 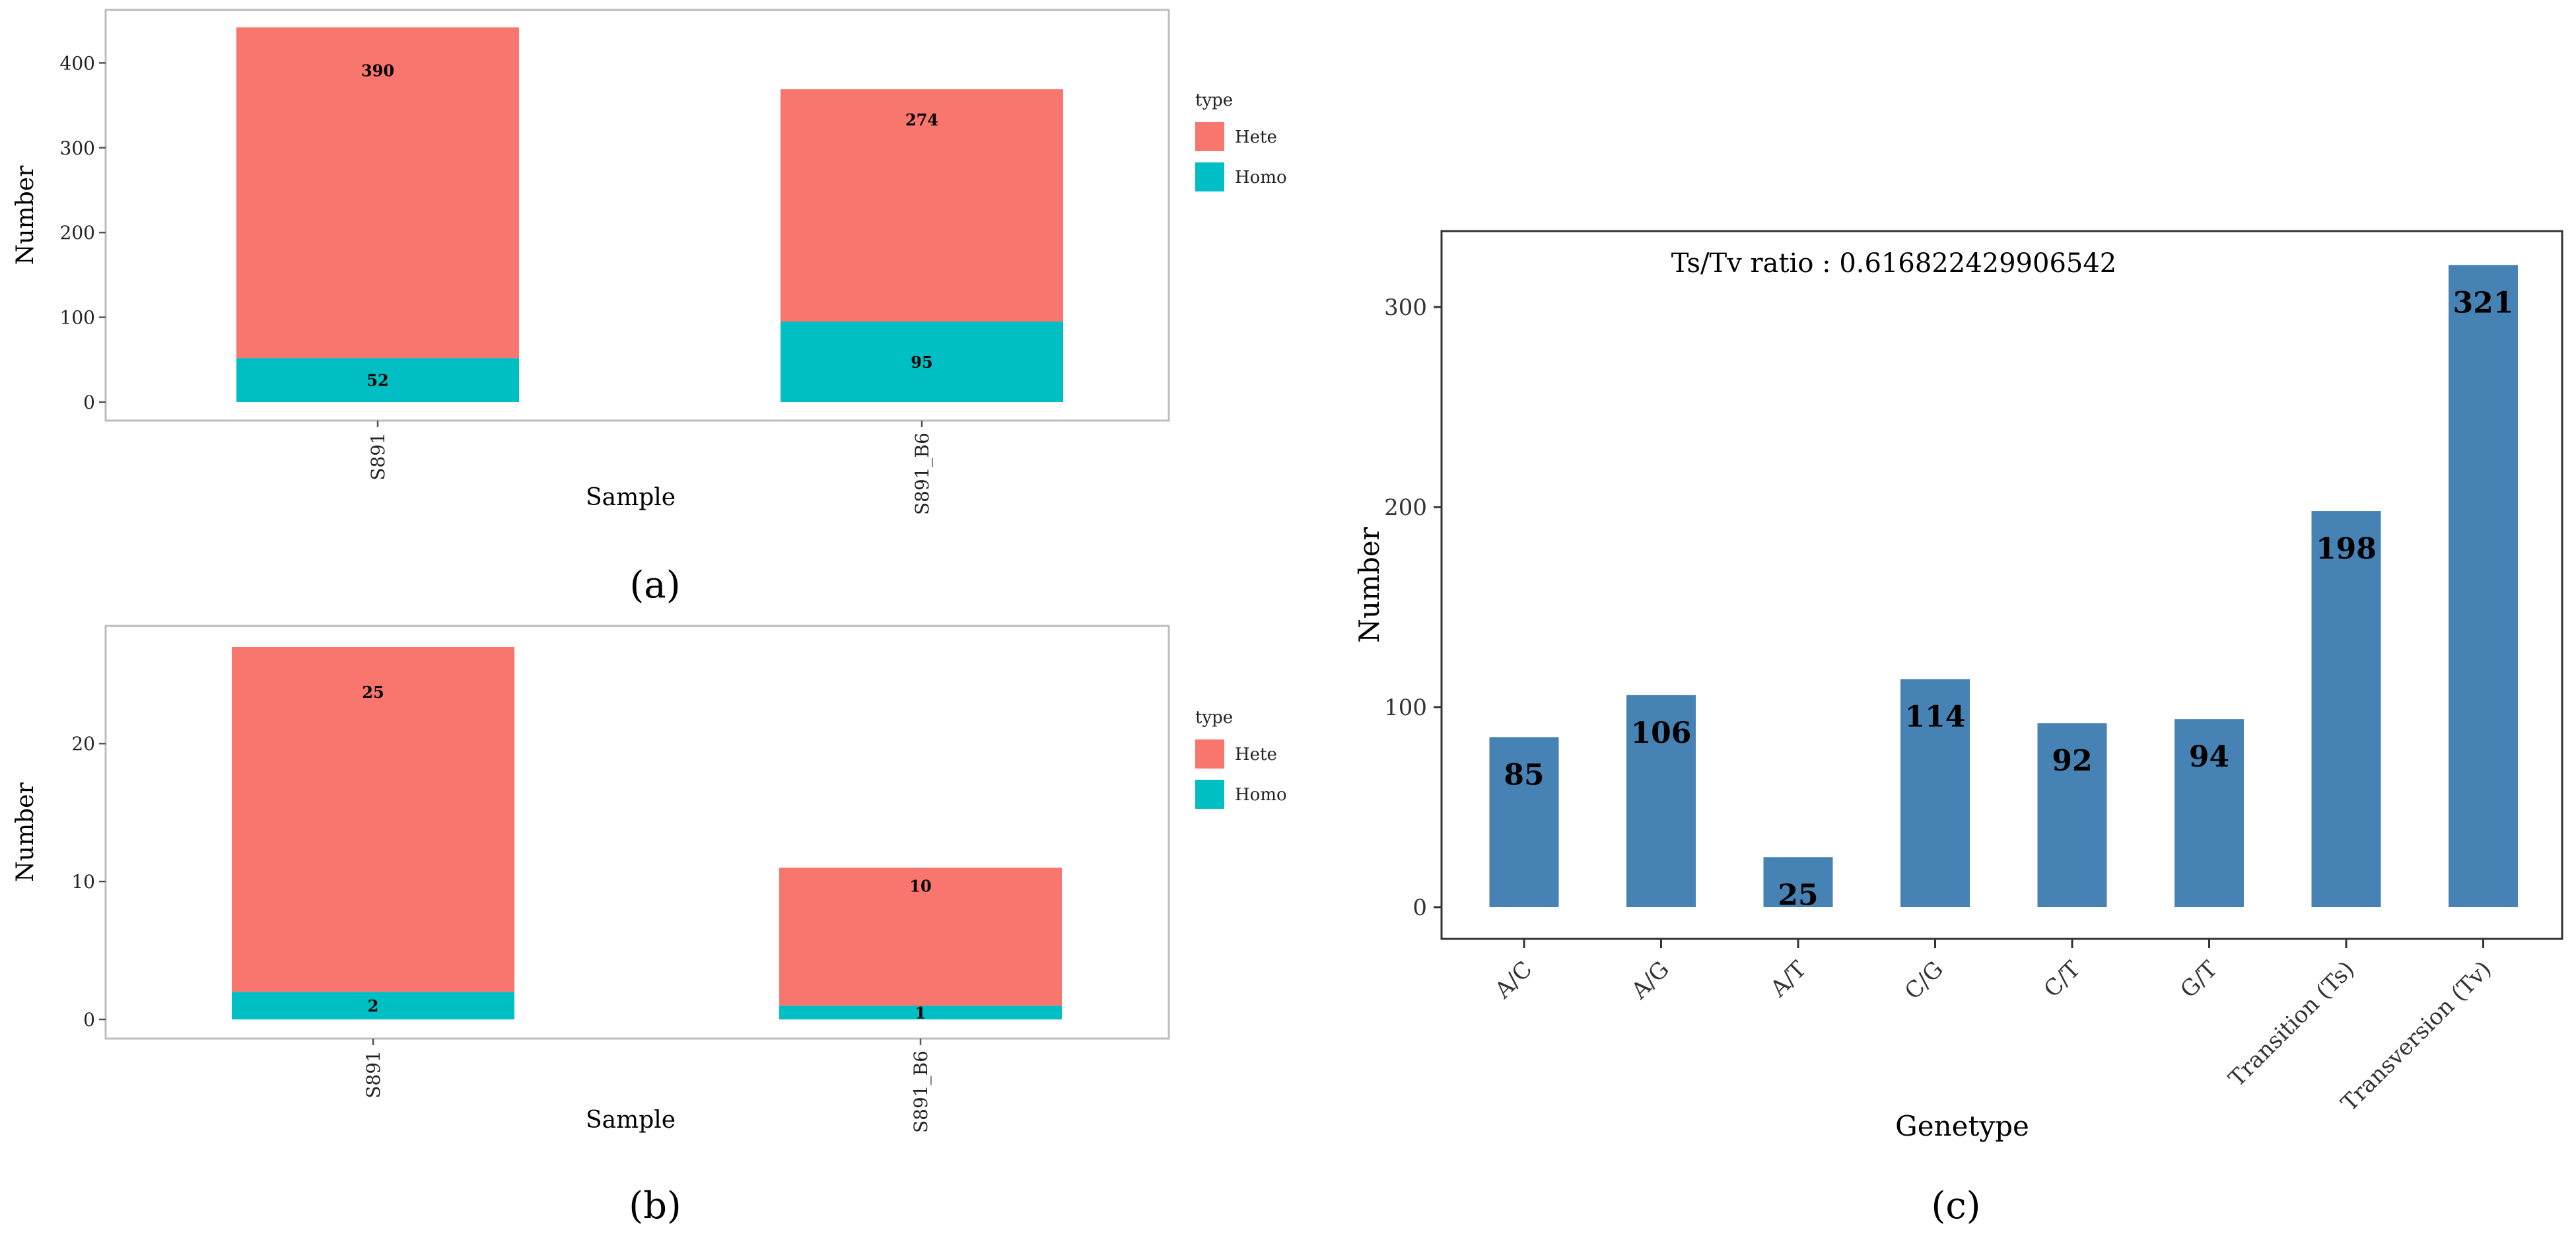 What do you see at coordinates (1894, 263) in the screenshot?
I see `ts-tv-ratio-annotation: Ts/Tv ratio : 0.616822429906542` at bounding box center [1894, 263].